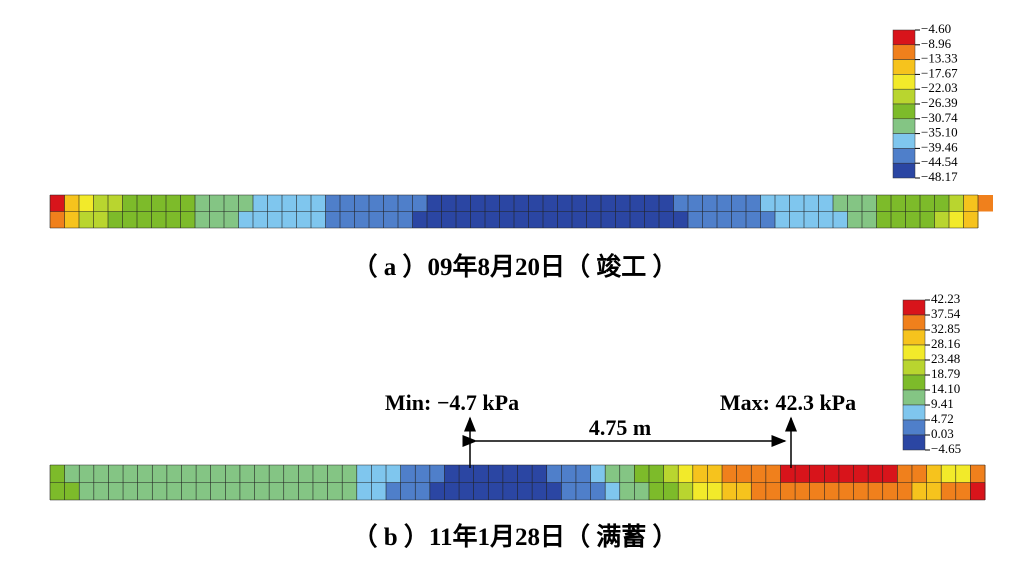 This screenshot has height=561, width=1031. Describe the element at coordinates (946, 313) in the screenshot. I see `legend-label: 37.54` at that location.